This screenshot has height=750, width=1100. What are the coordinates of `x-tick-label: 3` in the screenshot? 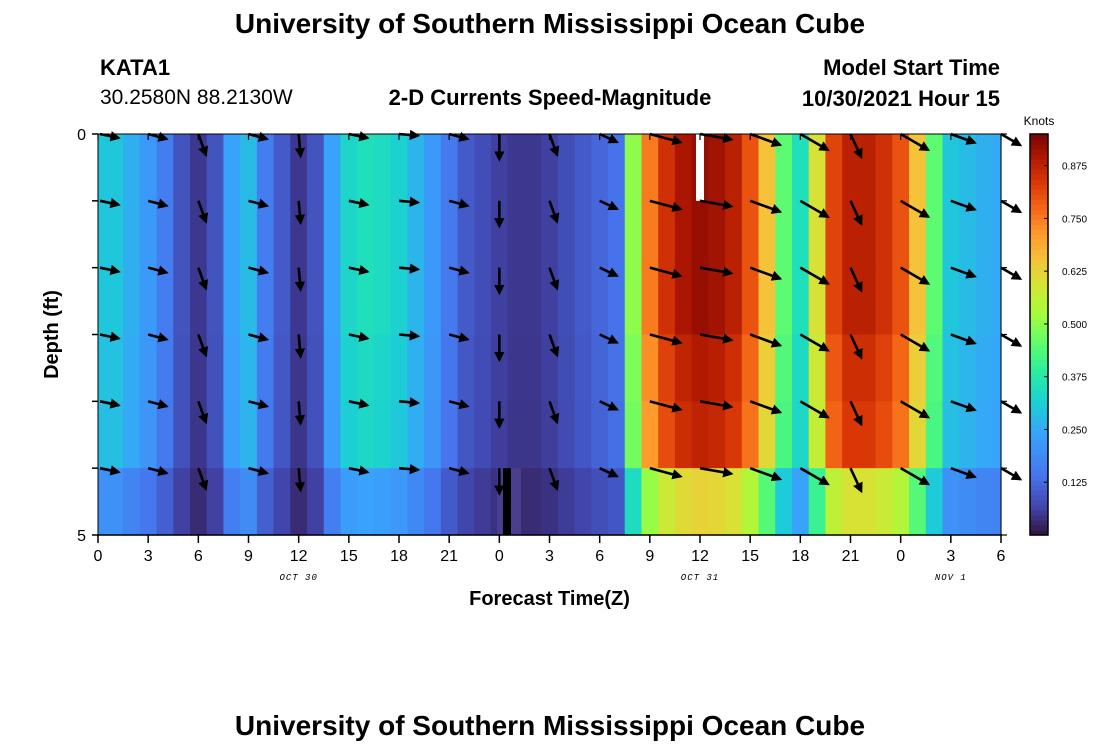 It's located at (148, 556).